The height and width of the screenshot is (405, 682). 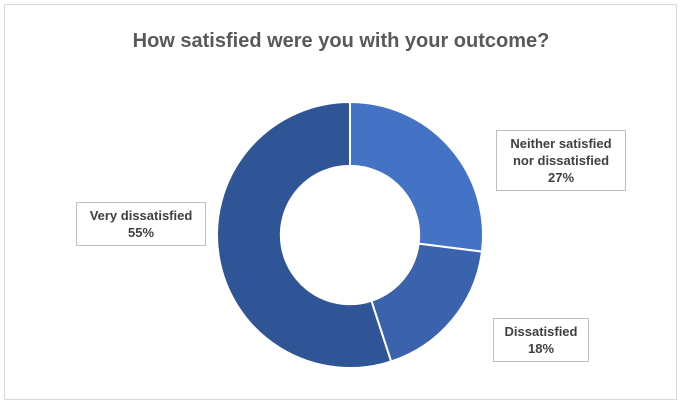 What do you see at coordinates (141, 232) in the screenshot?
I see `label-value: 55%` at bounding box center [141, 232].